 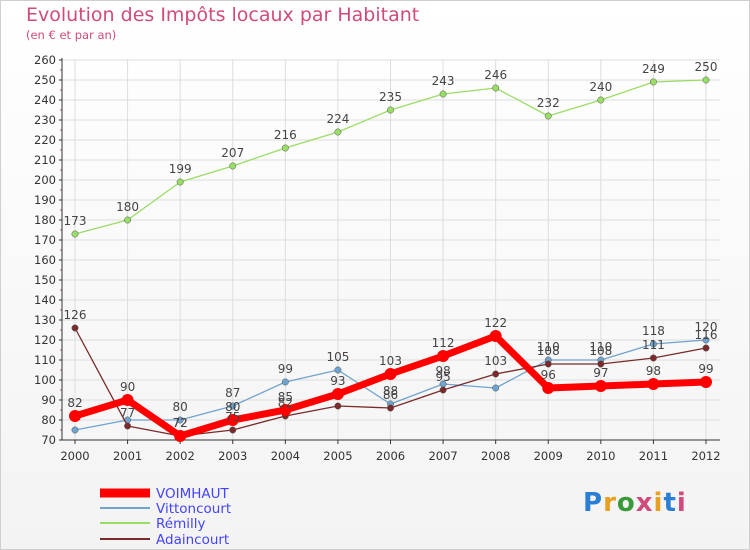 What do you see at coordinates (705, 369) in the screenshot?
I see `data-label: 99` at bounding box center [705, 369].